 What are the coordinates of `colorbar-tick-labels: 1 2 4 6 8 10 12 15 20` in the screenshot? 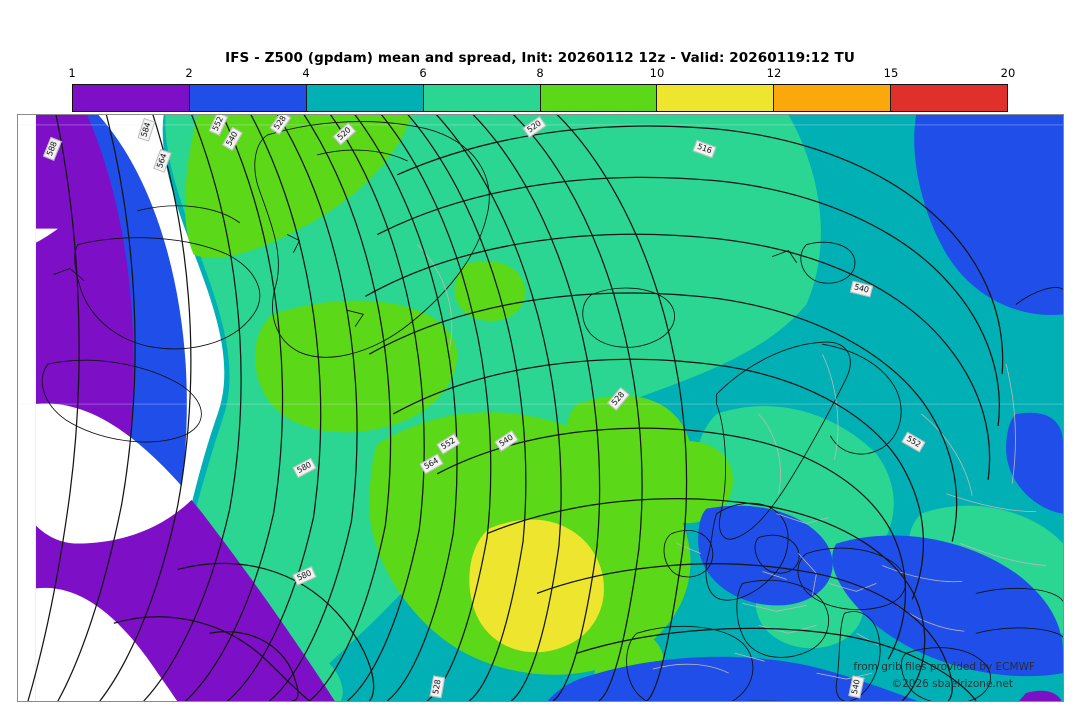 It's located at (541, 74).